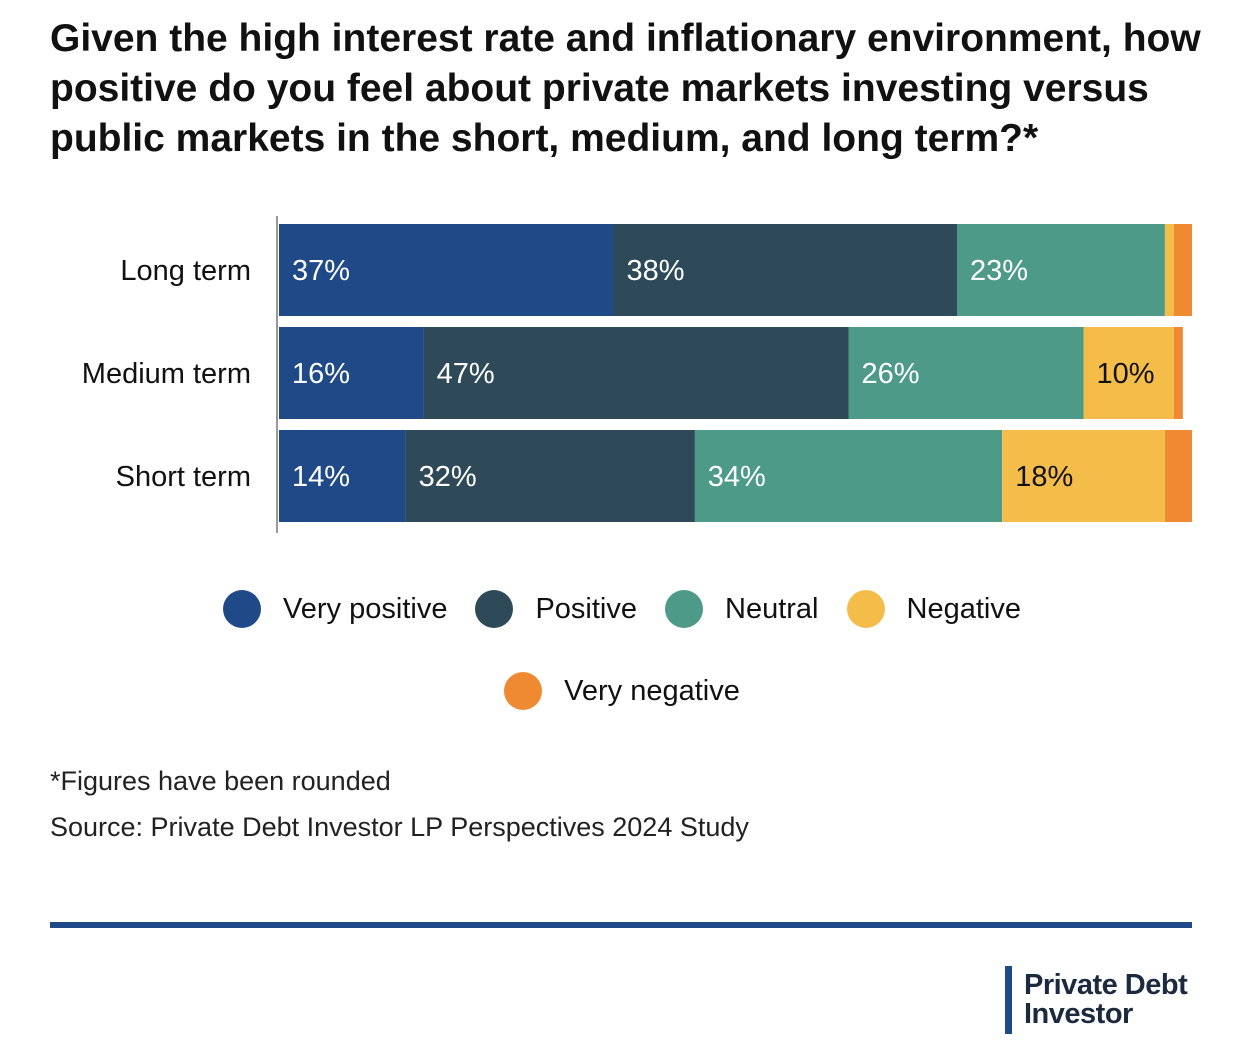  I want to click on bar-long-term-positive, so click(785, 270).